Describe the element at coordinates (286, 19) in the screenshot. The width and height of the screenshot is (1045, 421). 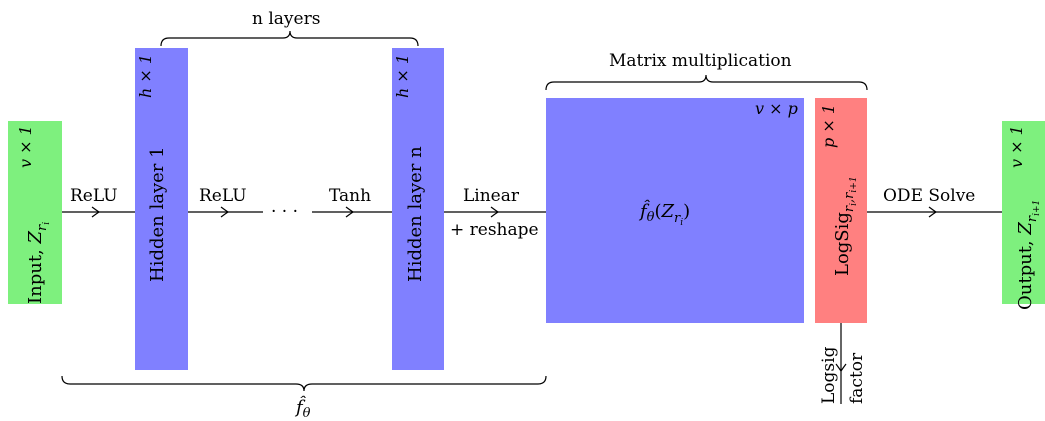
I see `brace-label-n-layers: n layers` at that location.